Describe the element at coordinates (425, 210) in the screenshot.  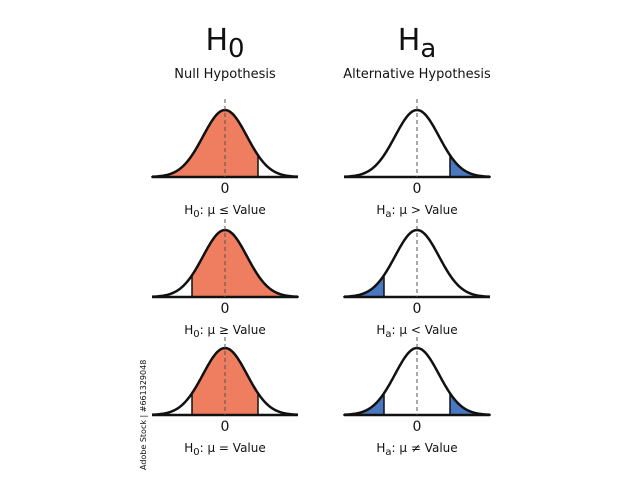
I see `text: : μ > Value` at that location.